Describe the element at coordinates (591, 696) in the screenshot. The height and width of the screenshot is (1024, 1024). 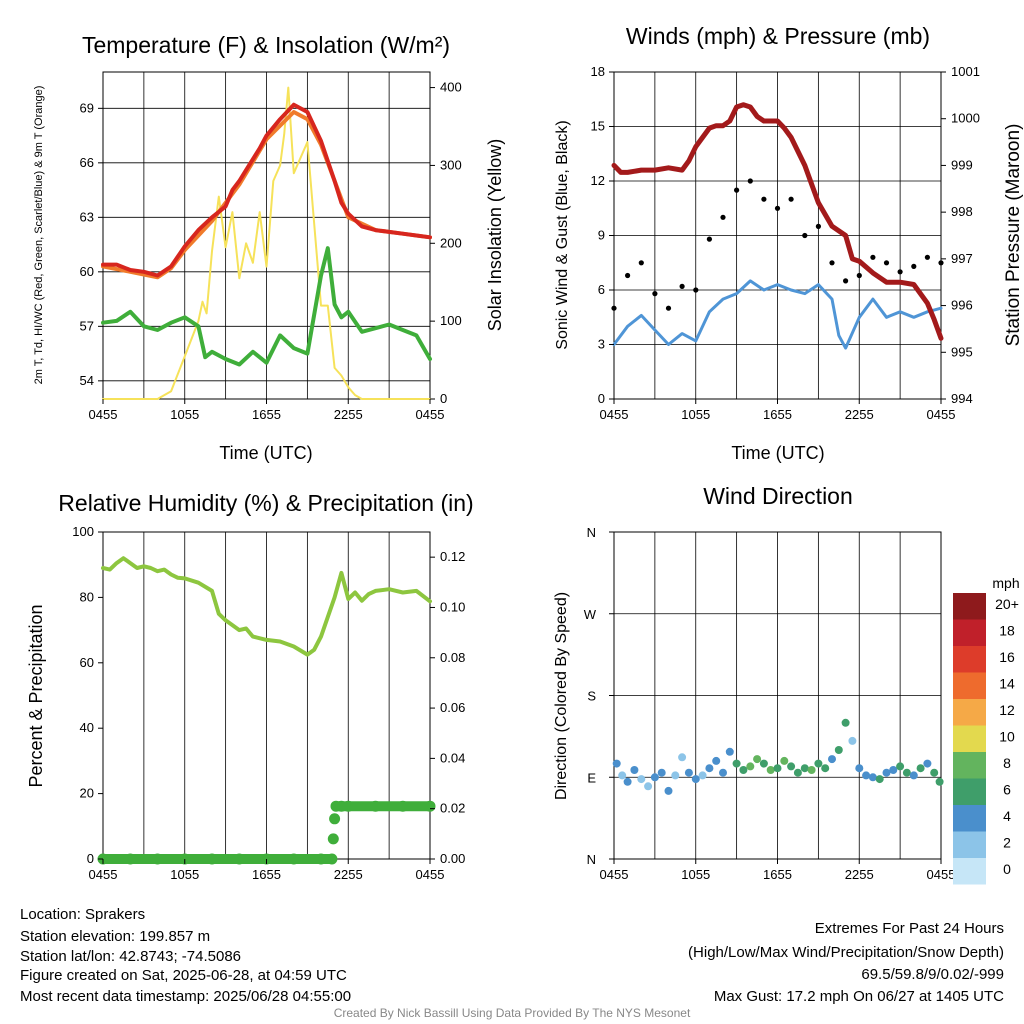
I see `y-tick-label: S` at that location.